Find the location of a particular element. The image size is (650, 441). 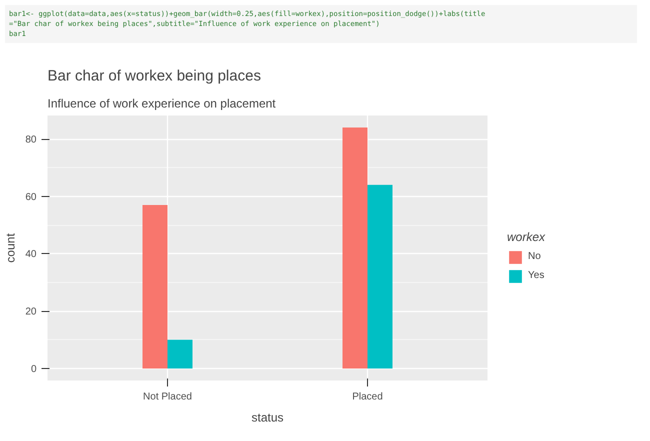

legend-label: Yes is located at coordinates (537, 275).